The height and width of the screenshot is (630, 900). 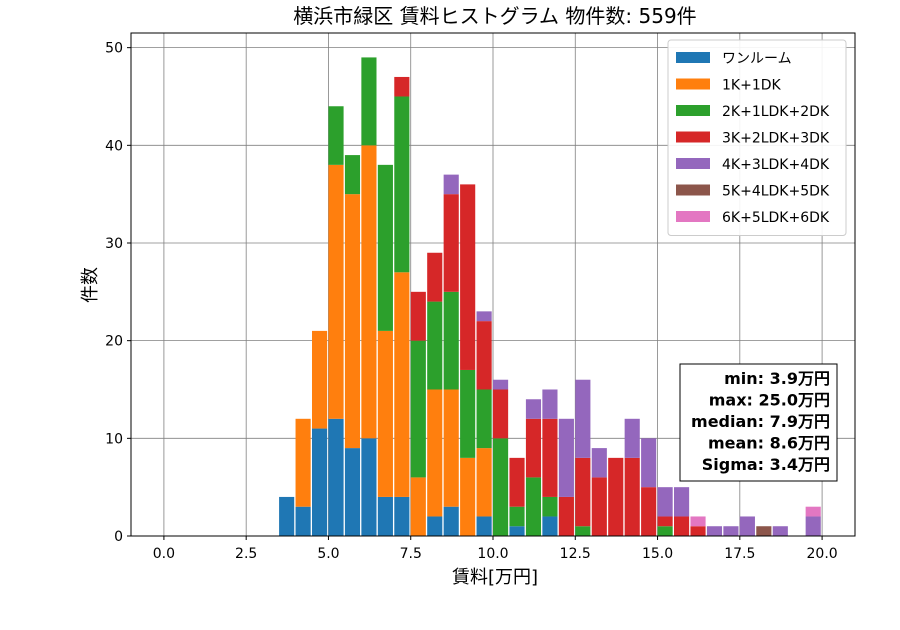 I want to click on legend-label: 3K+2LDK+3DK, so click(x=776, y=139).